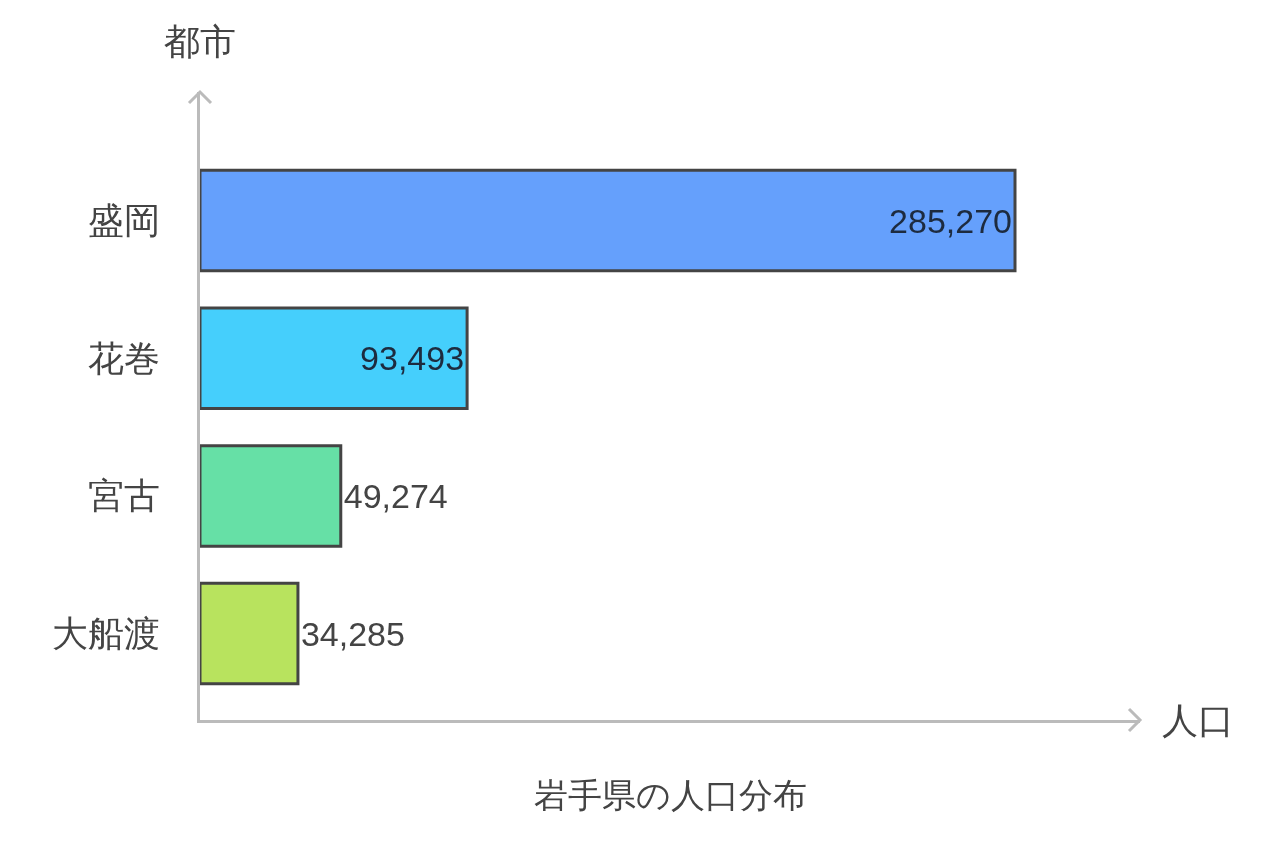 The image size is (1280, 845). What do you see at coordinates (123, 358) in the screenshot?
I see `y-tick-label: 花巻` at bounding box center [123, 358].